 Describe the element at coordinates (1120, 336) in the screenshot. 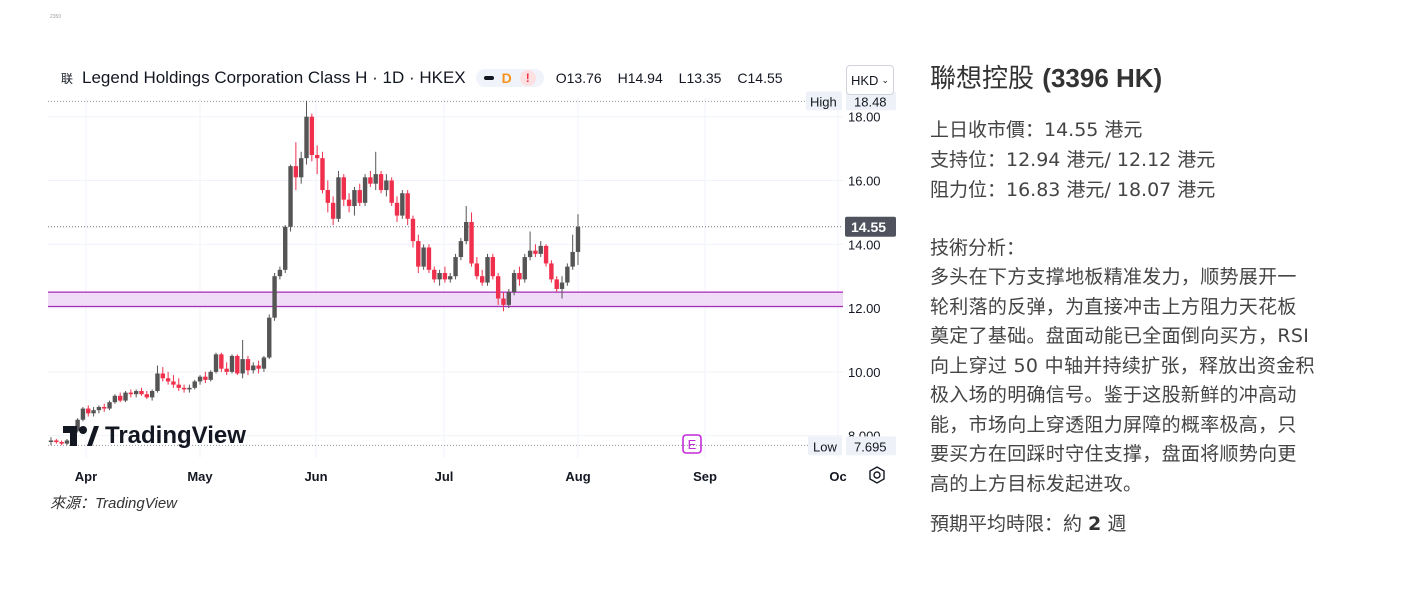

I see `ta-line: 奠定了基础。盘面动能已全面倒向买方，RSI` at that location.